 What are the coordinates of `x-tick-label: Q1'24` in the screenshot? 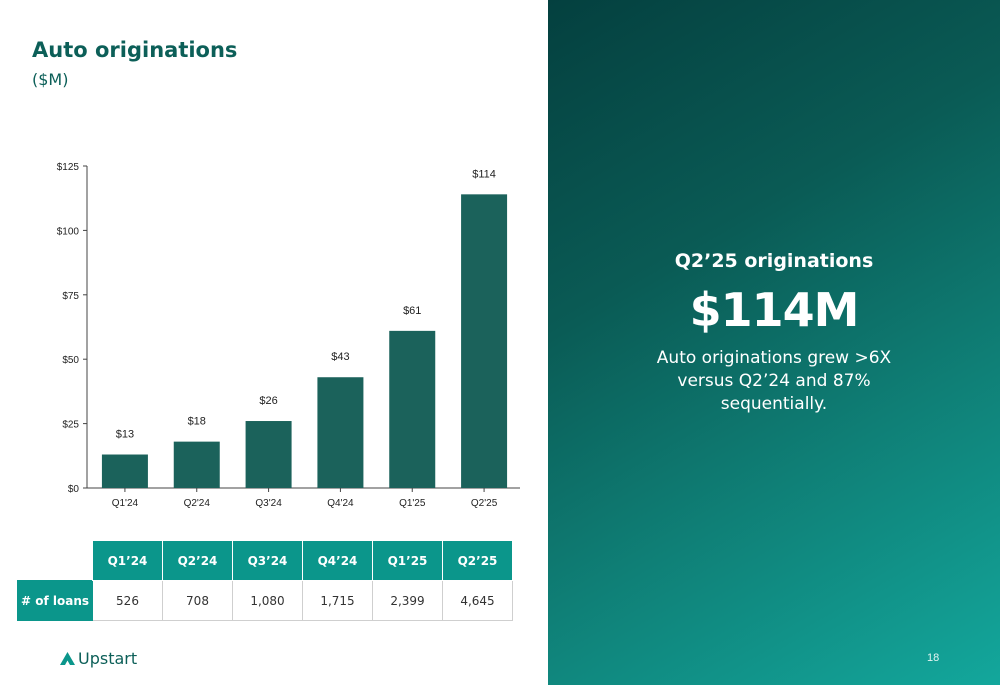 It's located at (125, 503).